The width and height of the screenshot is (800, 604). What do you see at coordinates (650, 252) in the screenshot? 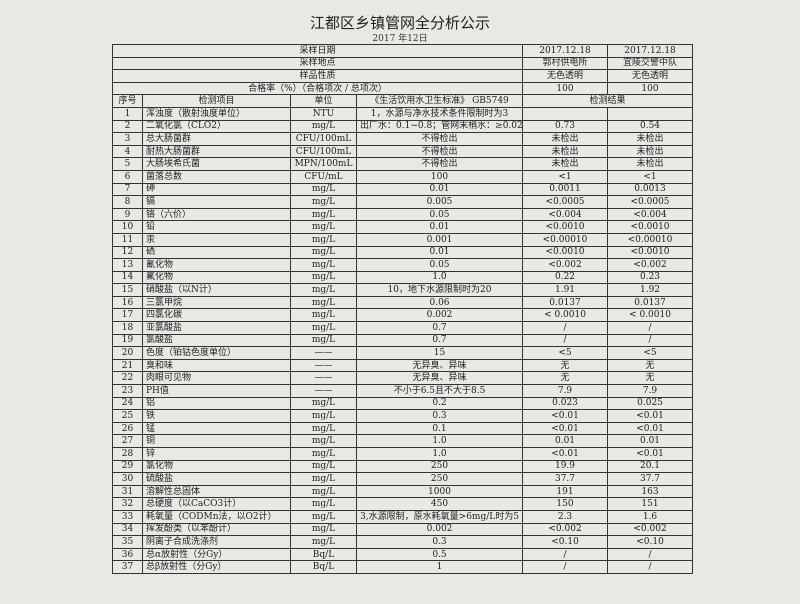
I see `result: <0.0010` at bounding box center [650, 252].